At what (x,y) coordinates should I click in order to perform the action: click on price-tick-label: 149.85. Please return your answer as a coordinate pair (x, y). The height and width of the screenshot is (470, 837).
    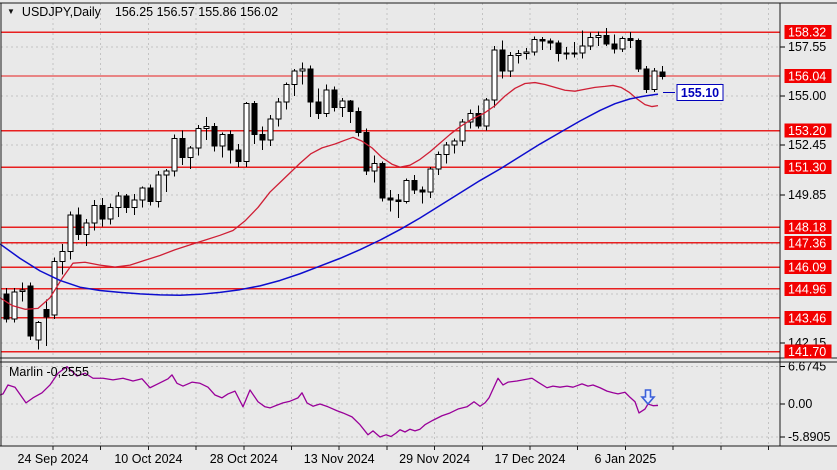
    Looking at the image, I should click on (807, 195).